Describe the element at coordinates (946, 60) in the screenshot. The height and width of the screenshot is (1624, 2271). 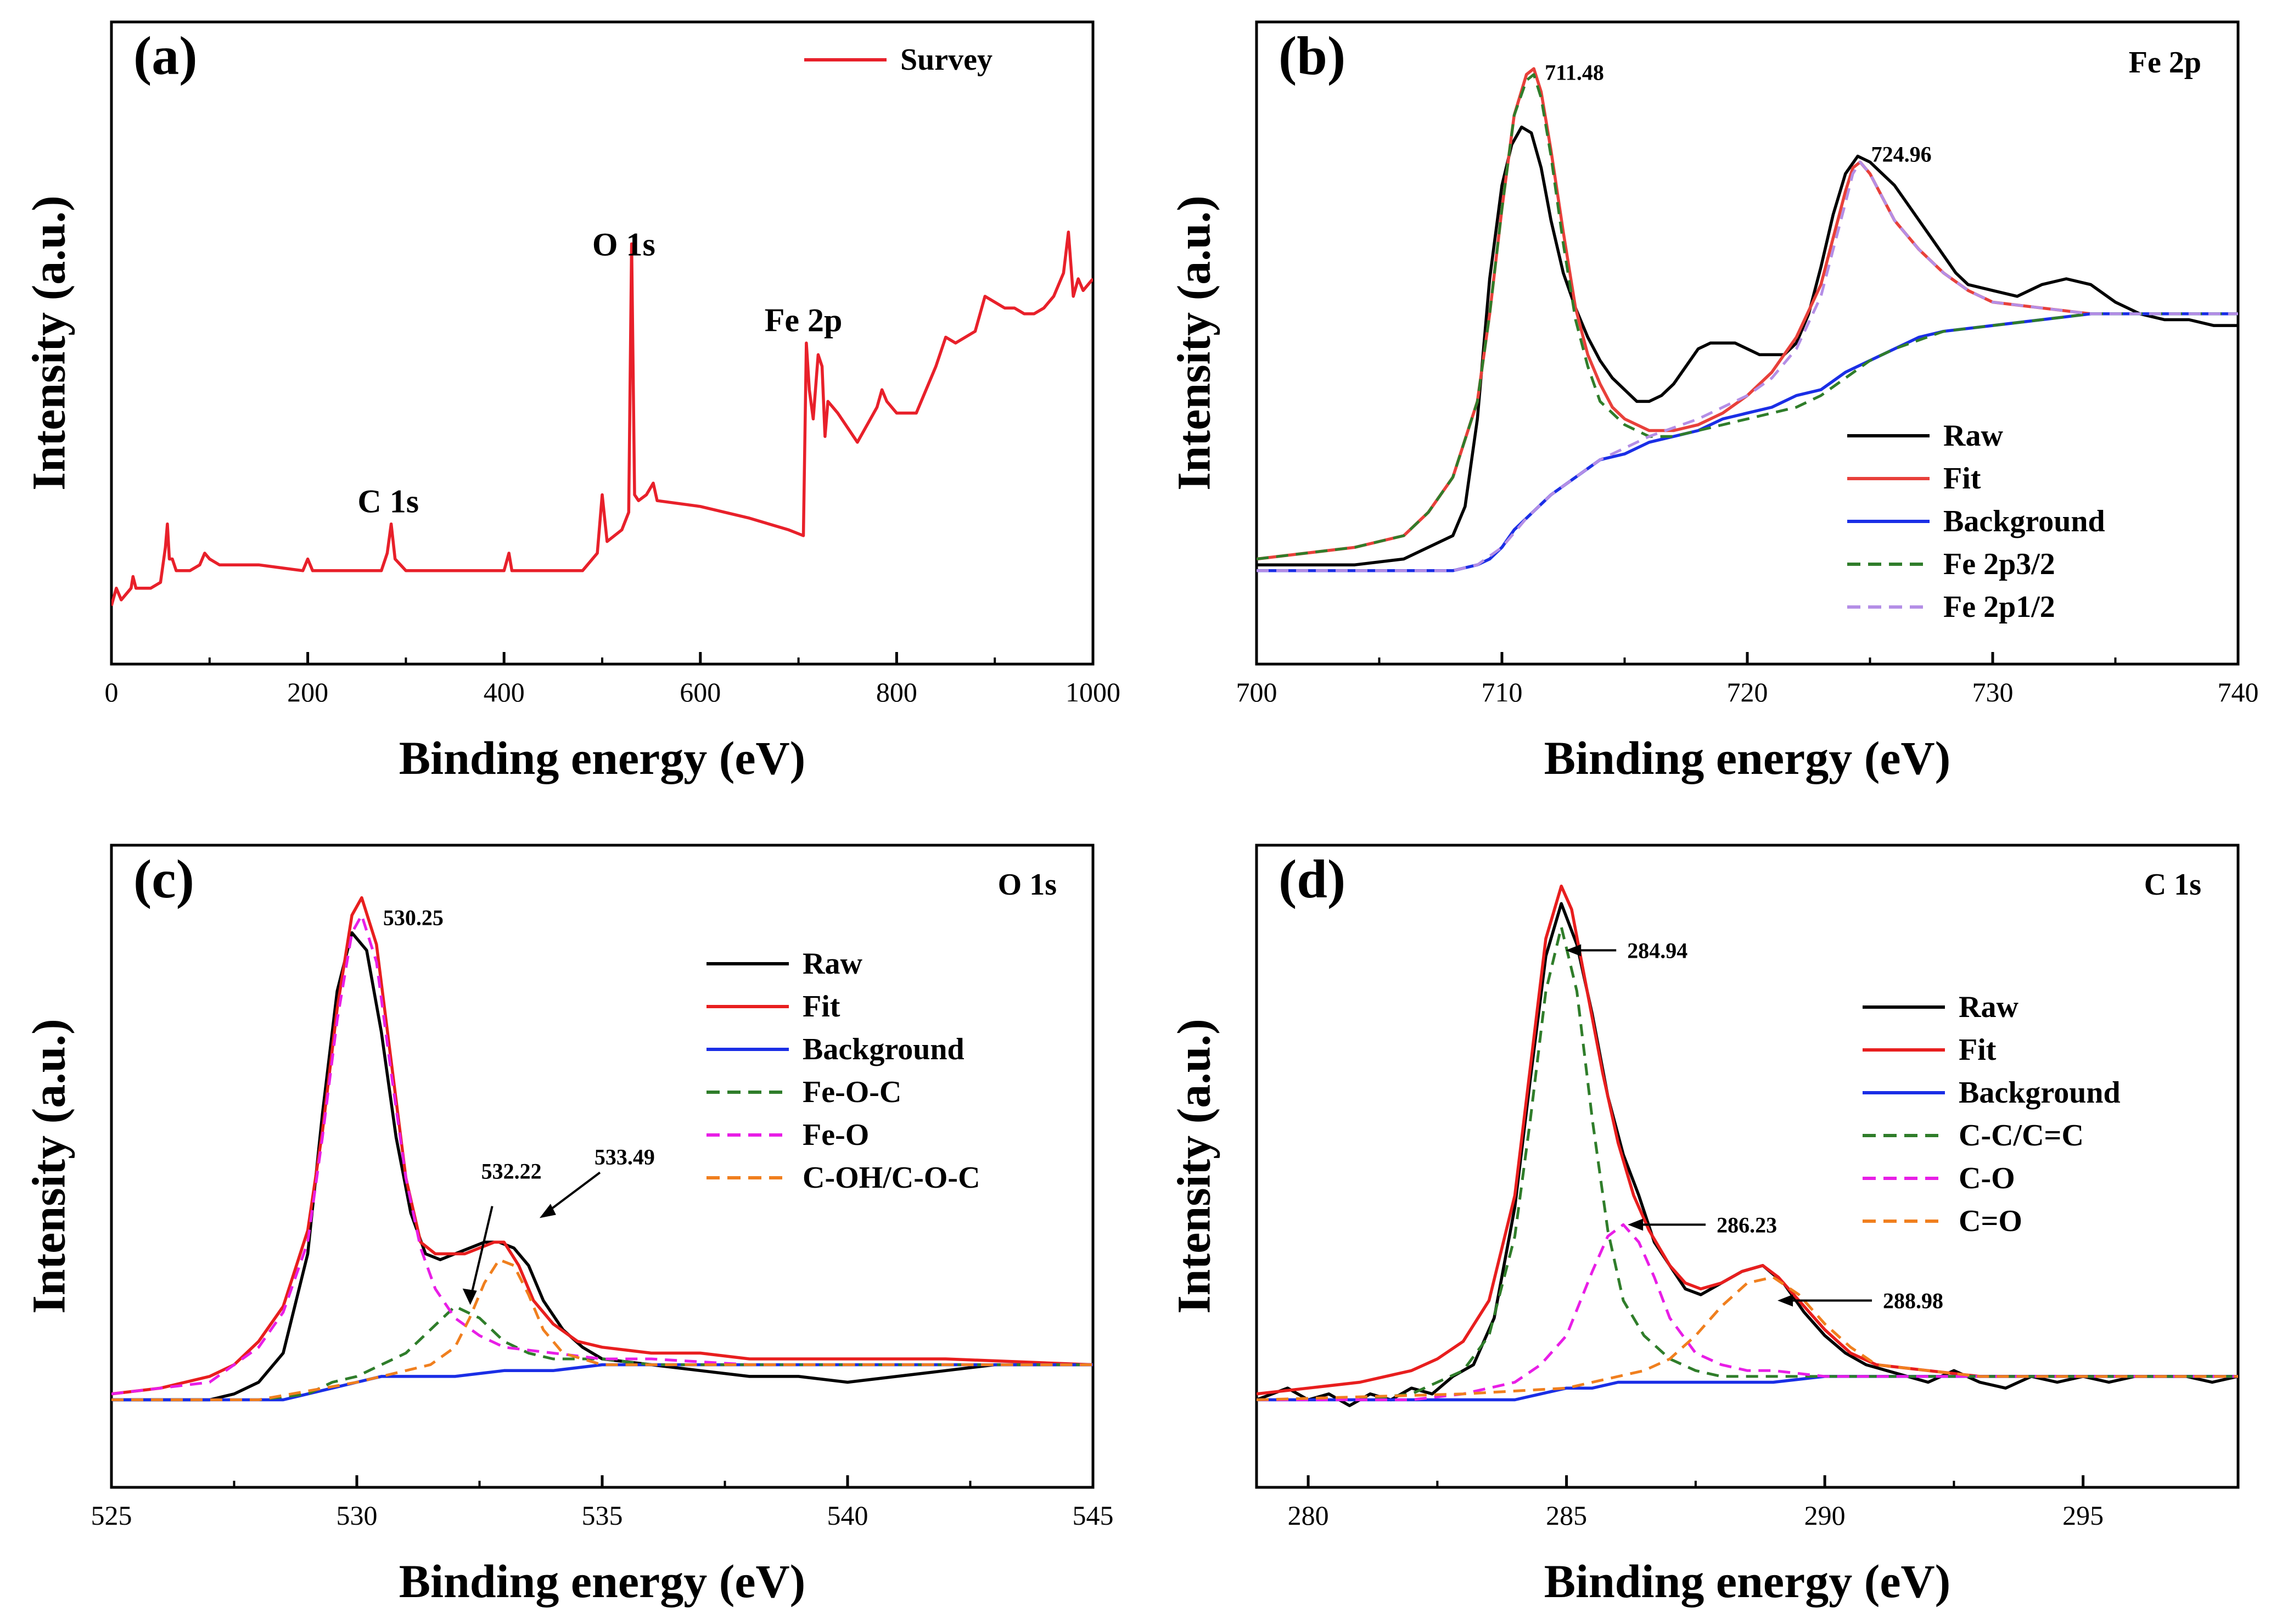
I see `legend-label-survey: Survey` at that location.